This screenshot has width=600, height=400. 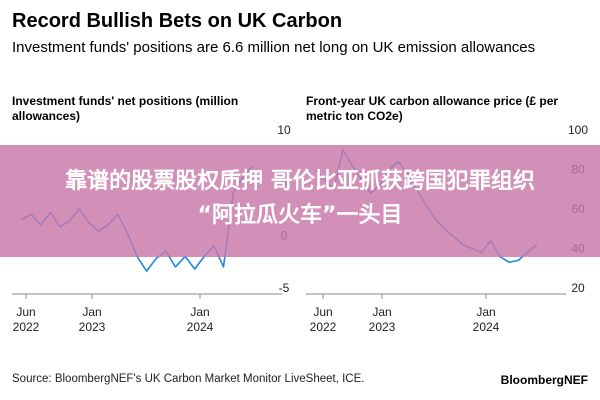 I want to click on right-x-tick-label: Jan 2023, so click(x=382, y=319).